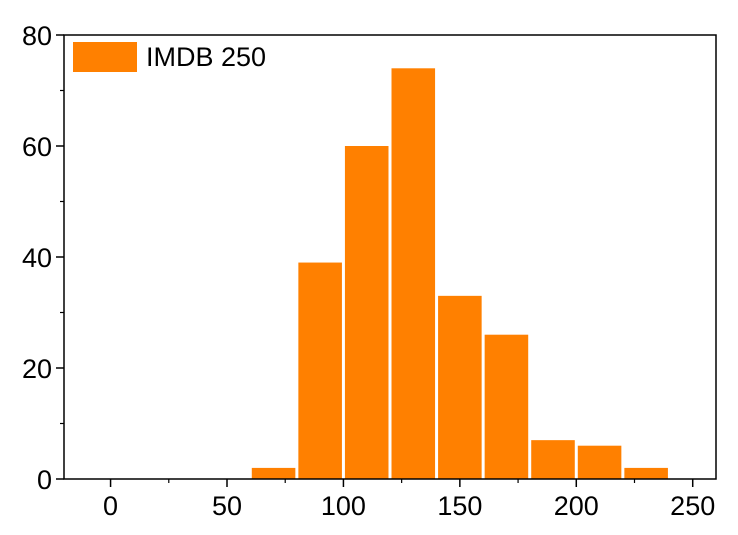  I want to click on legend: IMDB 250, so click(169, 57).